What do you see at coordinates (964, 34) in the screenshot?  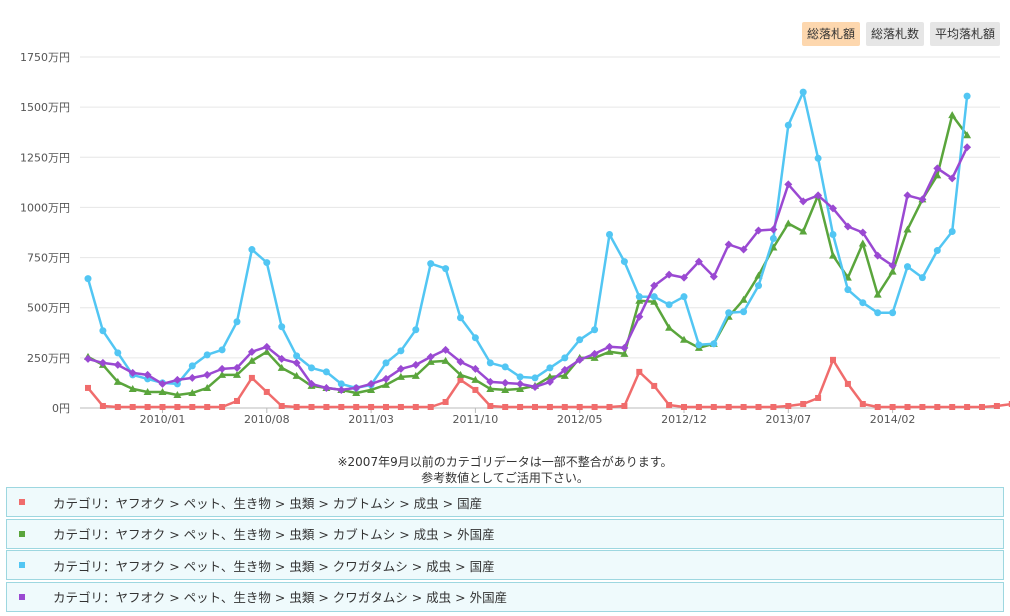 I see `tab-average-amount: 平均落札額` at bounding box center [964, 34].